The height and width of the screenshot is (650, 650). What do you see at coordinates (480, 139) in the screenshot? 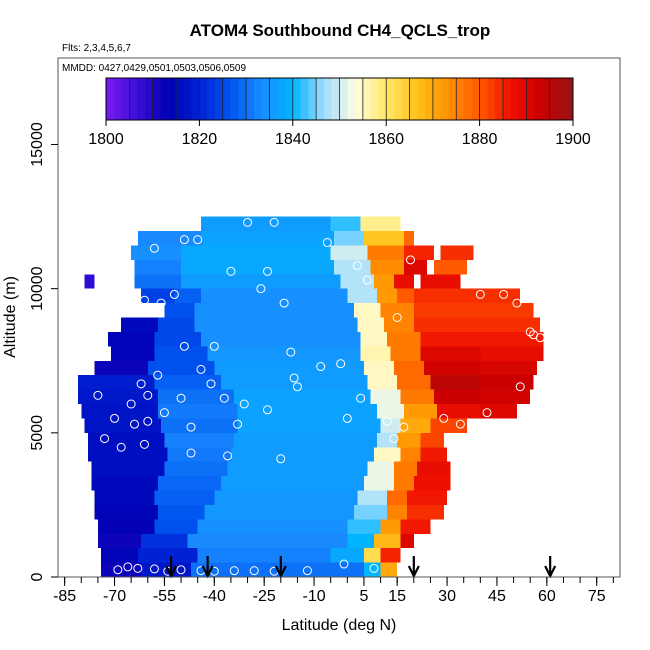
I see `colorbar-tick-label: 1880` at bounding box center [480, 139].